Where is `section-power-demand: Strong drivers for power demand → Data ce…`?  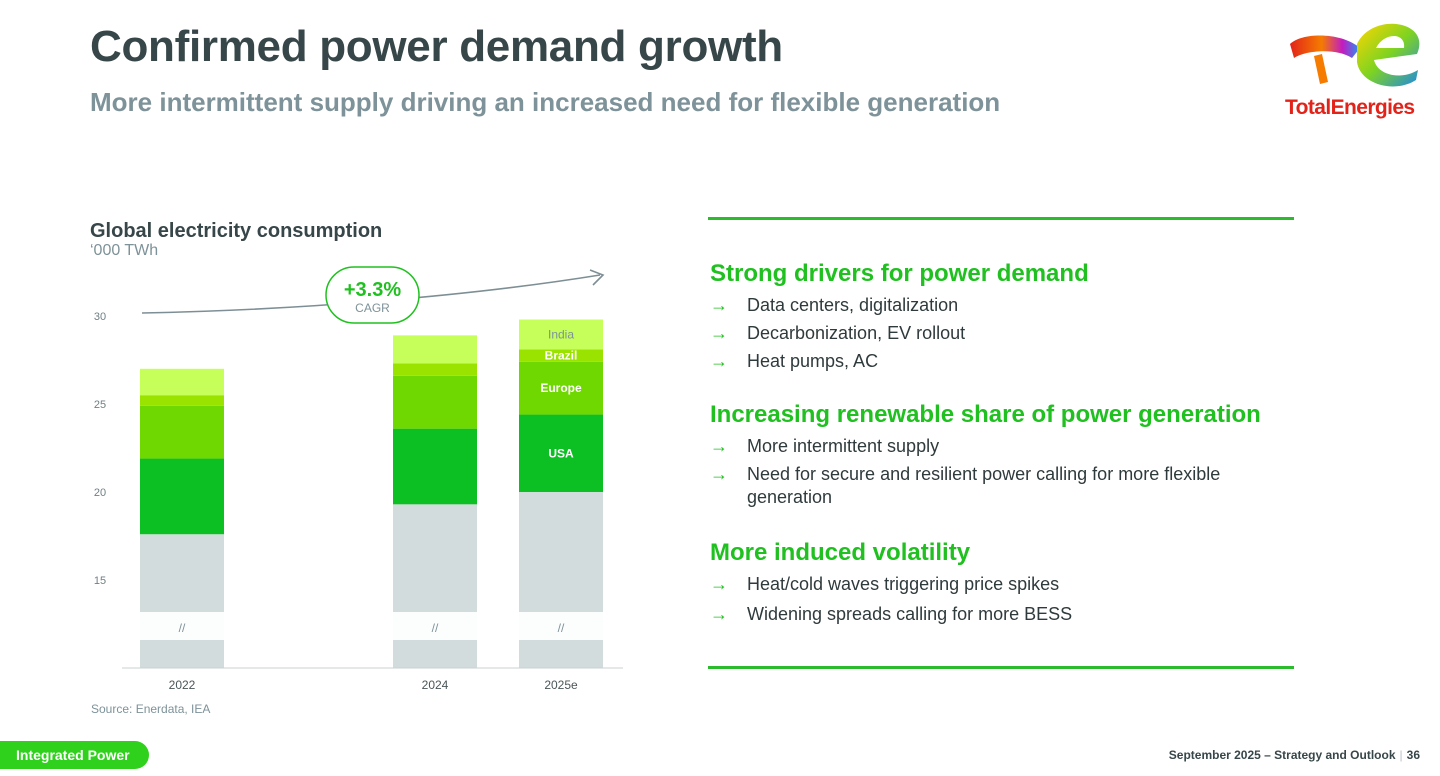
section-power-demand: Strong drivers for power demand → Data ce… is located at coordinates (1010, 319).